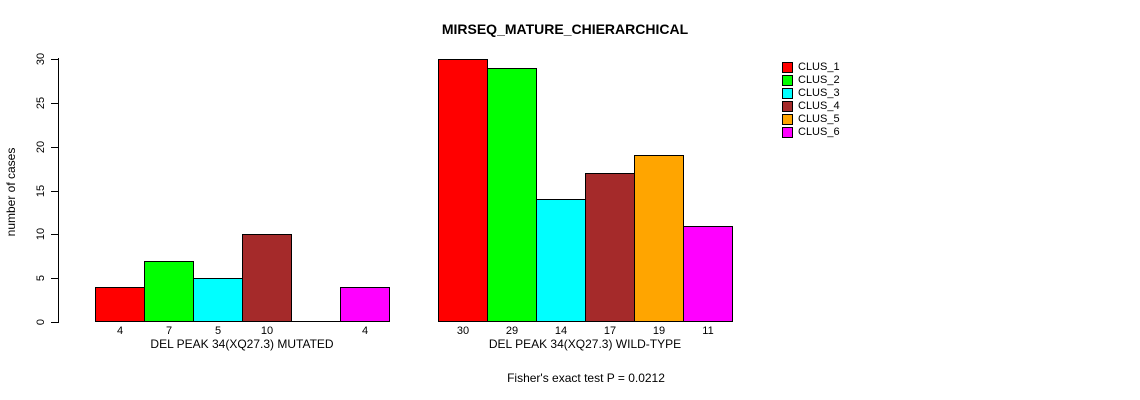  I want to click on bar-value-label: 7, so click(169, 331).